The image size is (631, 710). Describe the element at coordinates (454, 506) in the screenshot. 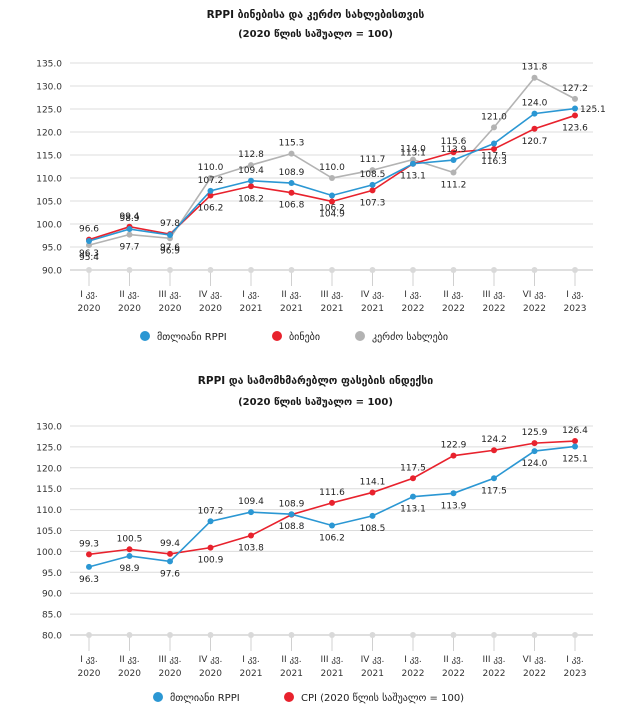

I see `data-label: 113.9` at that location.